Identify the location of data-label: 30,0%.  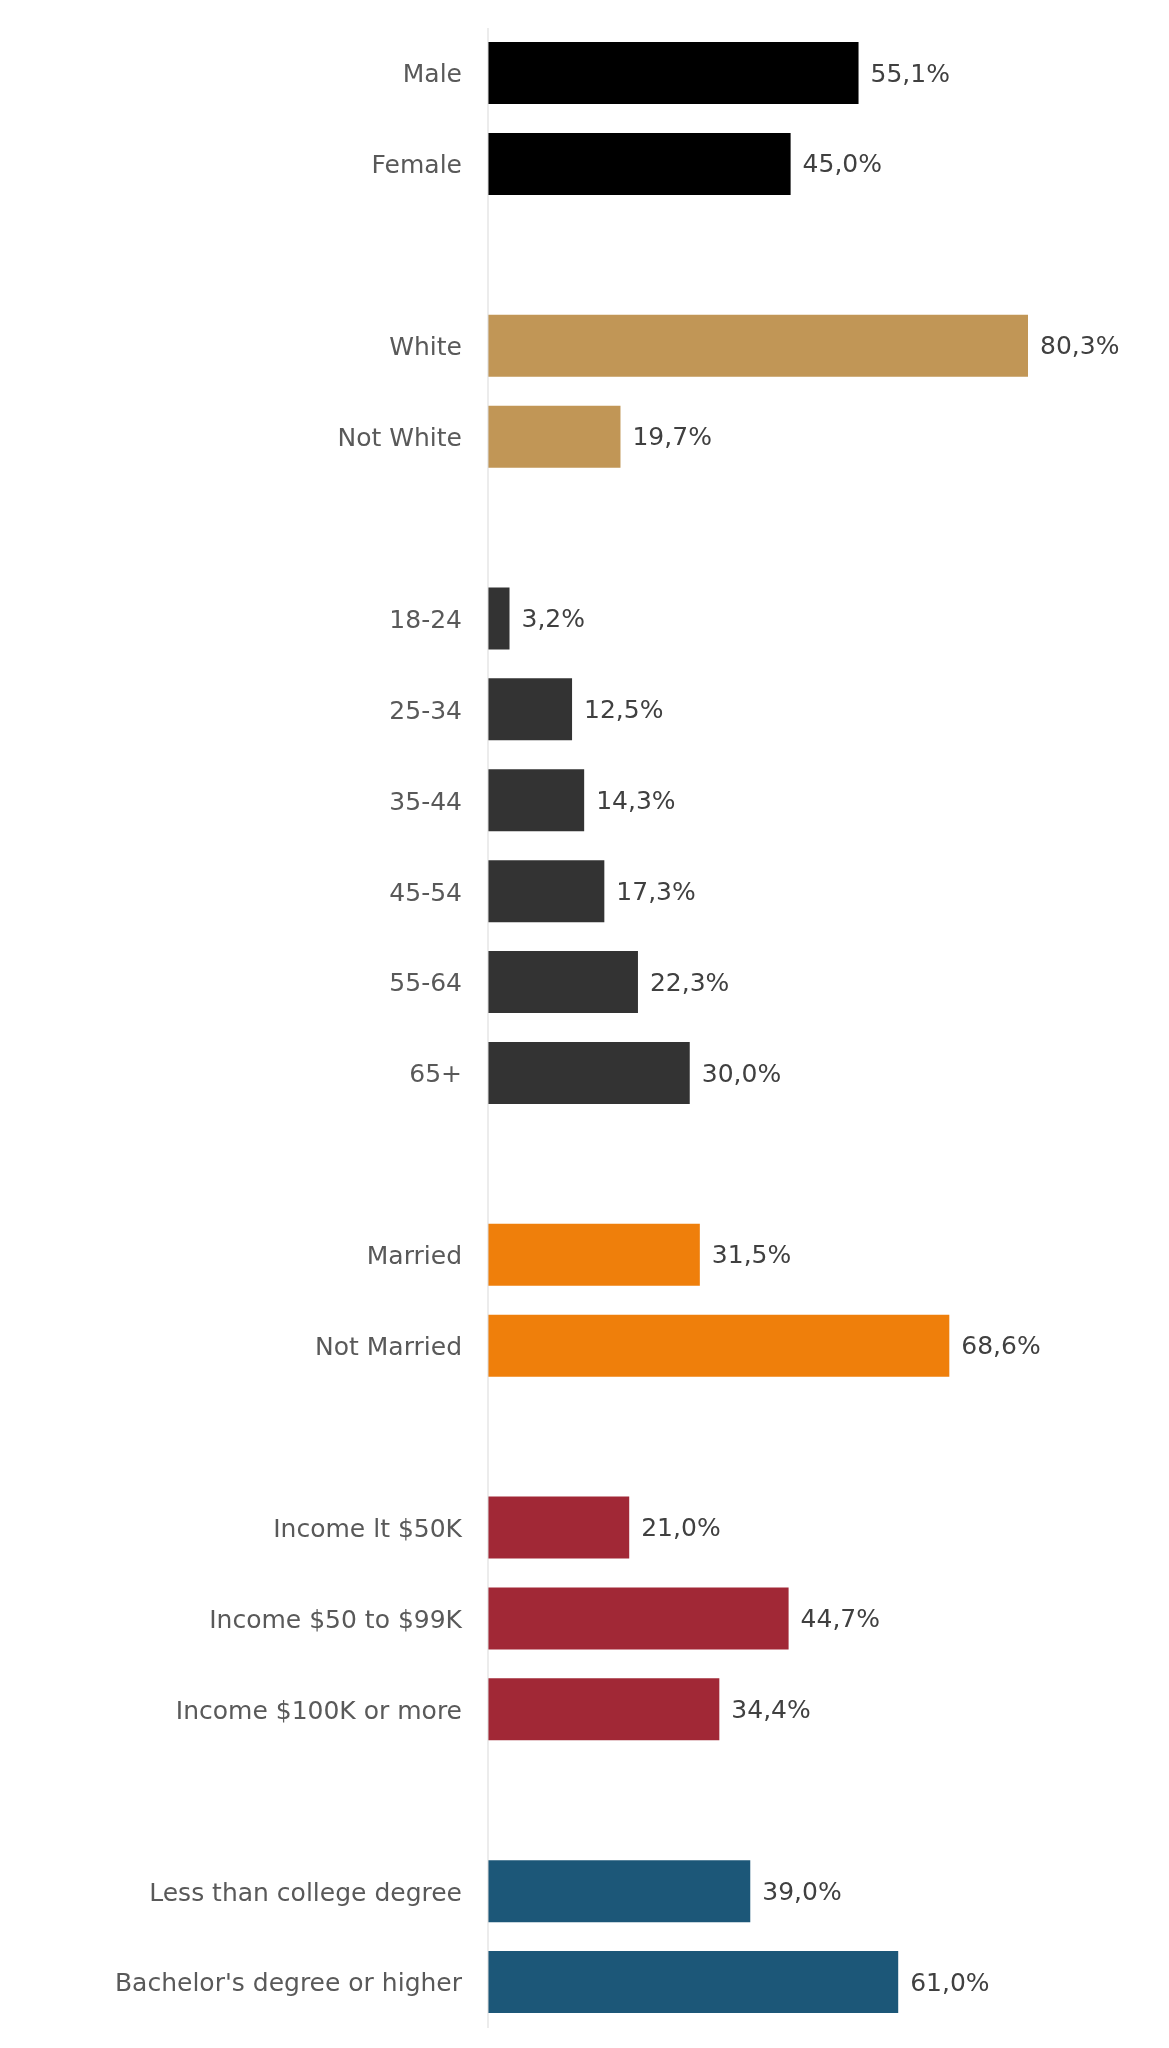
(741, 1073).